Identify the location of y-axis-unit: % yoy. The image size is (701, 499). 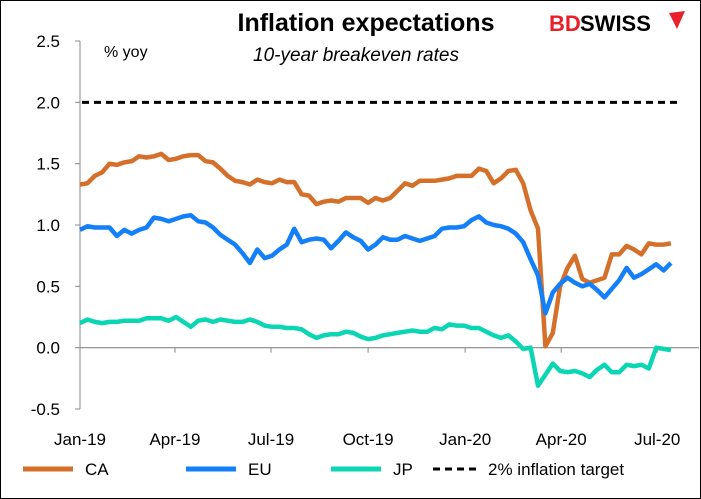
(126, 52).